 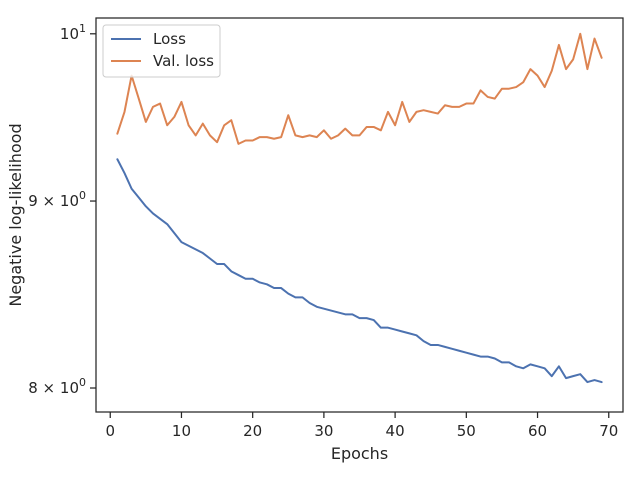 What do you see at coordinates (466, 431) in the screenshot?
I see `x-tick-label: 50` at bounding box center [466, 431].